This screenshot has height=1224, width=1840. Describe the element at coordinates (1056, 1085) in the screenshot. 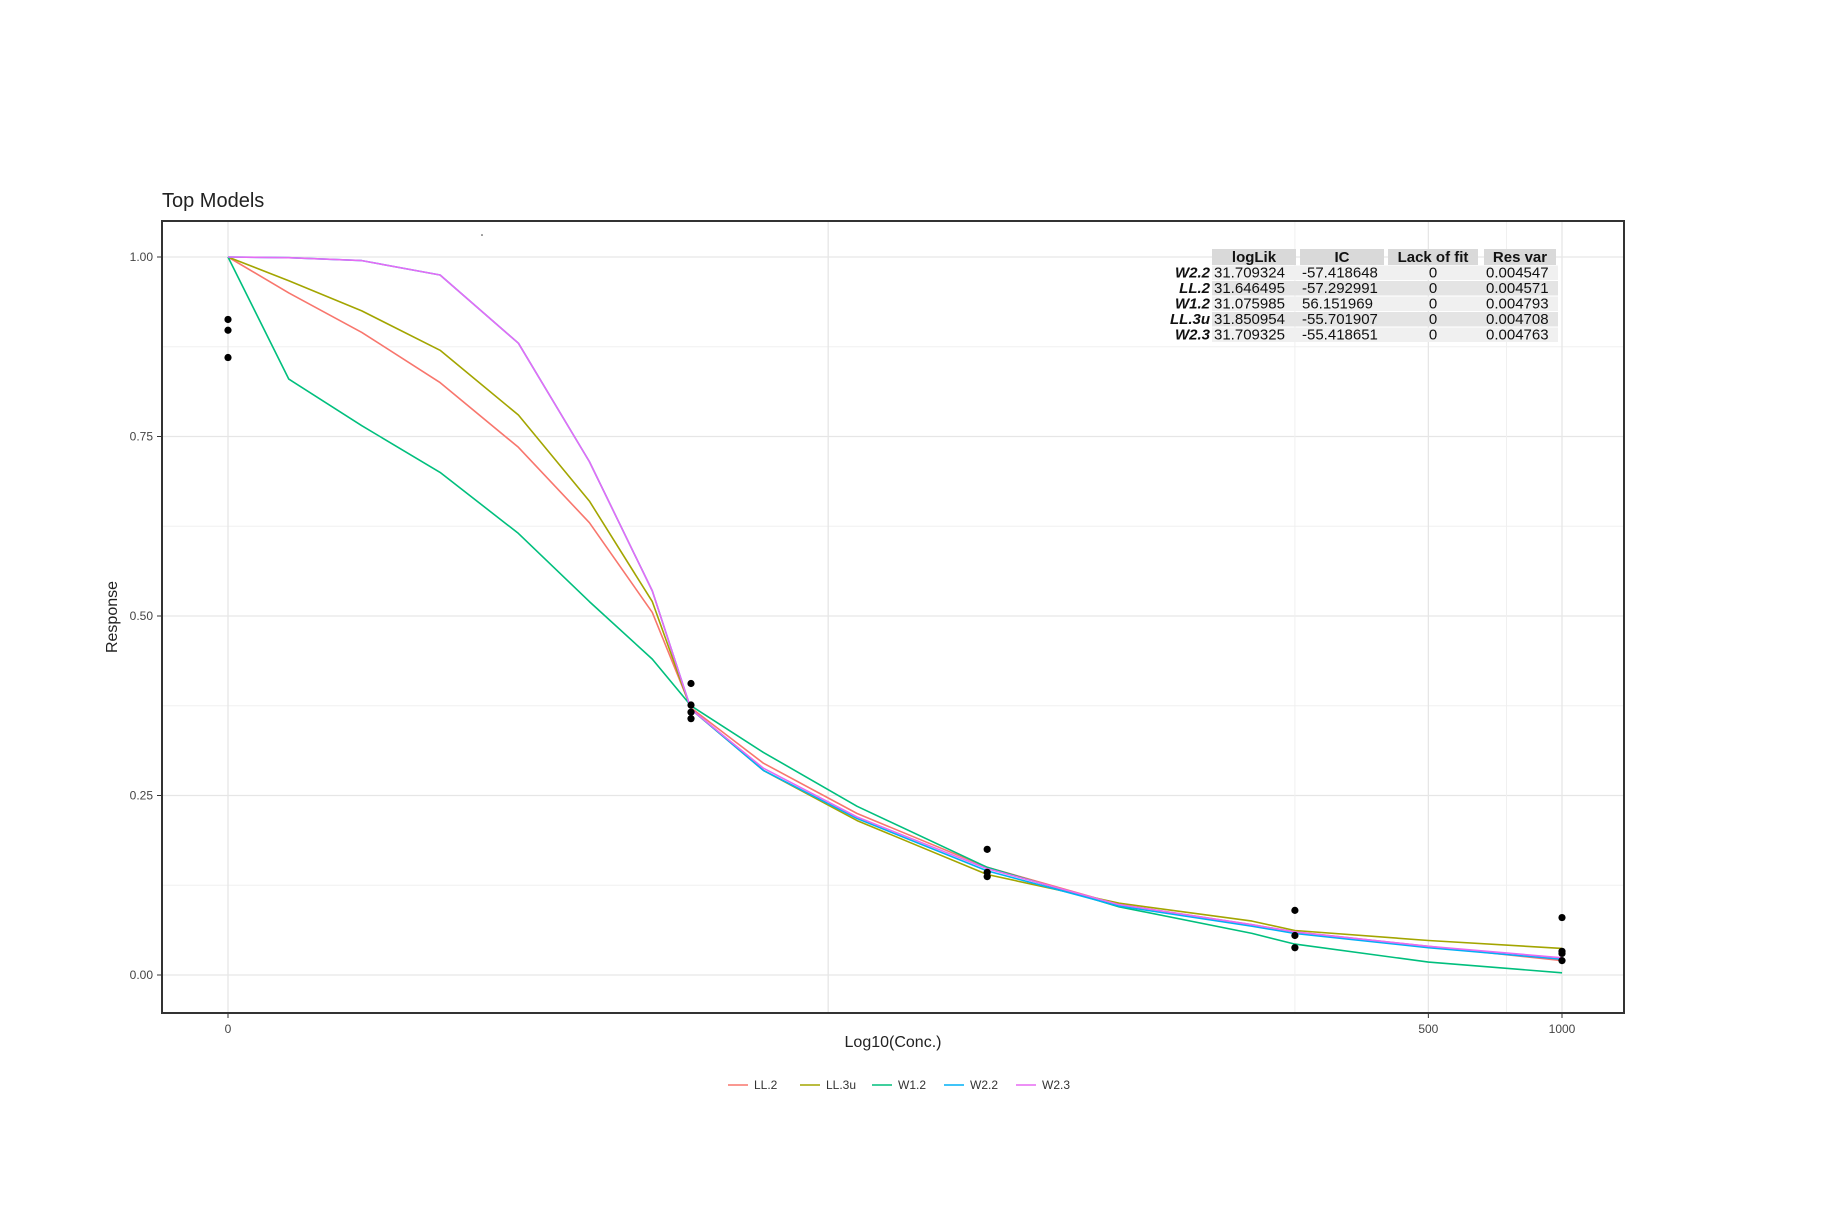

I see `legend-label: W2.3` at that location.